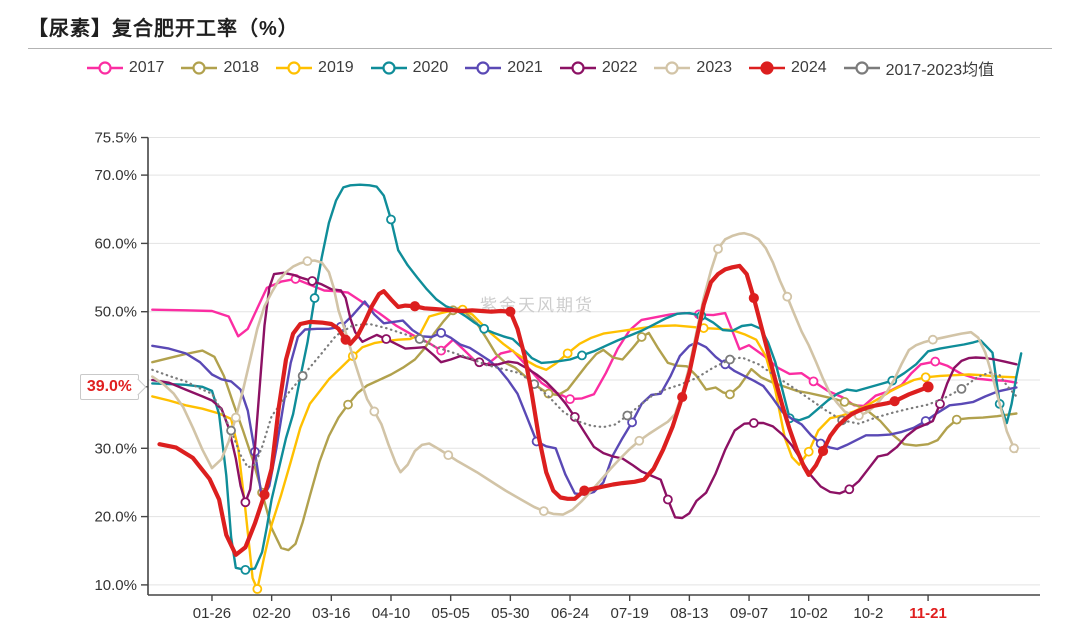 The height and width of the screenshot is (630, 1080). Describe the element at coordinates (125, 68) in the screenshot. I see `legend-item-2017: 2017` at that location.